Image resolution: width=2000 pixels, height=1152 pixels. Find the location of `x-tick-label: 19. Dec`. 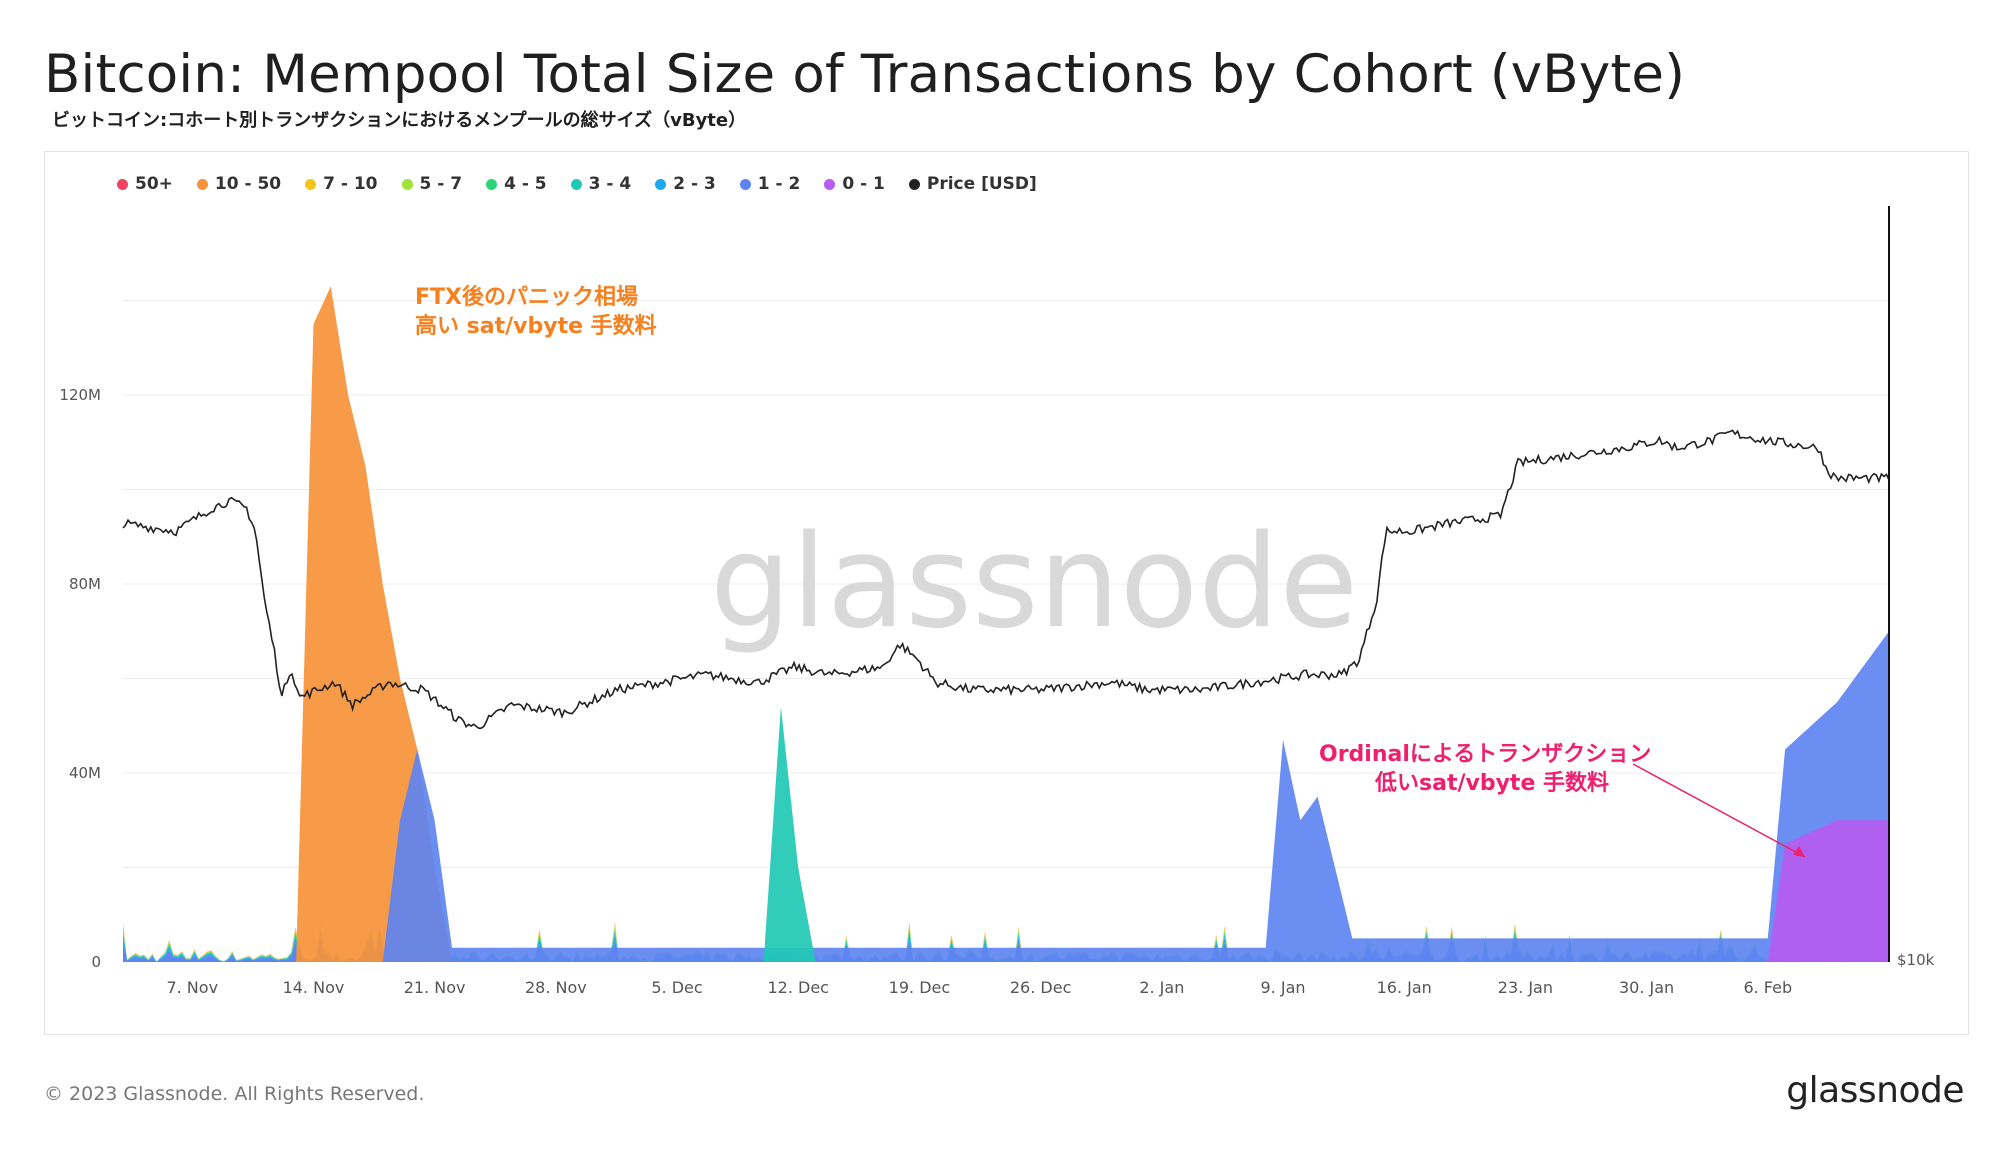

x-tick-label: 19. Dec is located at coordinates (920, 987).